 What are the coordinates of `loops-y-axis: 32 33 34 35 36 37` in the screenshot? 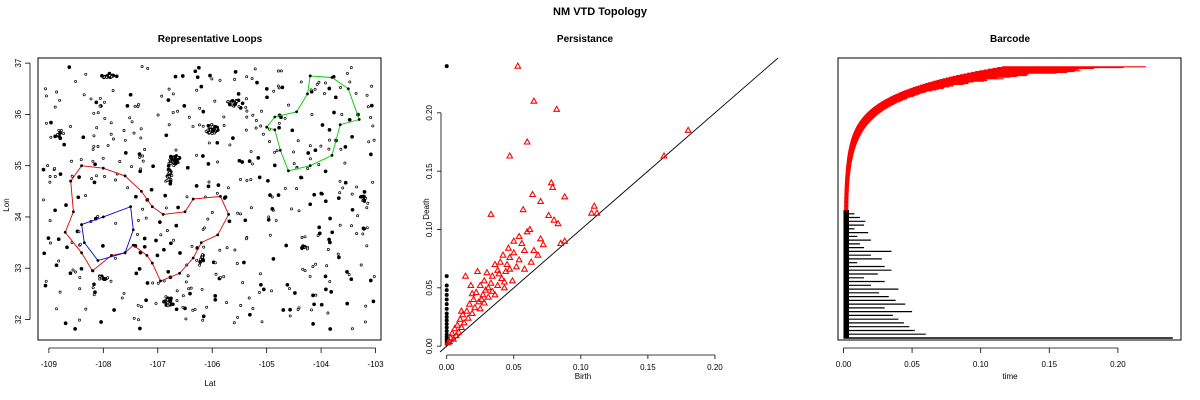 It's located at (22, 191).